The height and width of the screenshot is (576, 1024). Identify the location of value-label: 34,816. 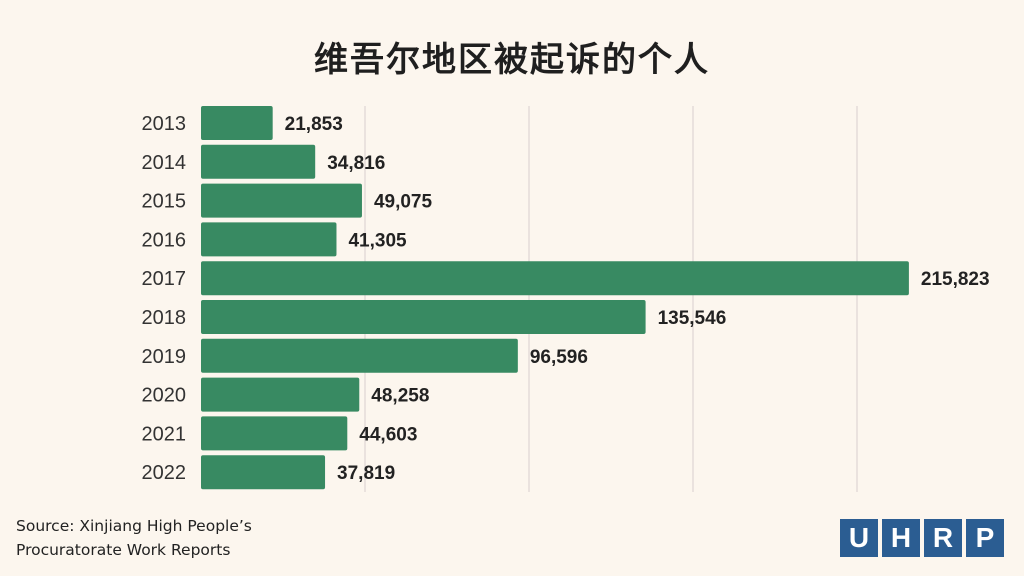
(356, 163).